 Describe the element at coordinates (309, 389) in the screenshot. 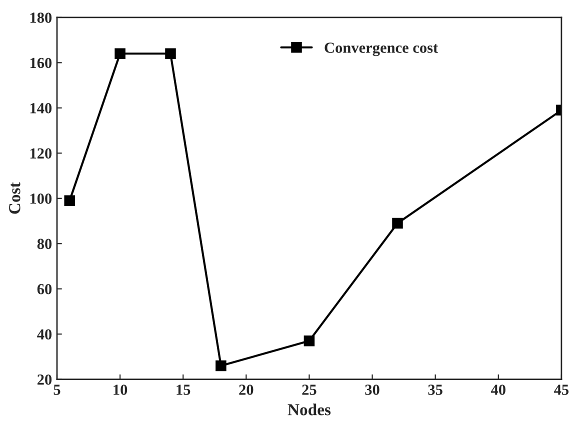

I see `x-tick-label: 25` at that location.